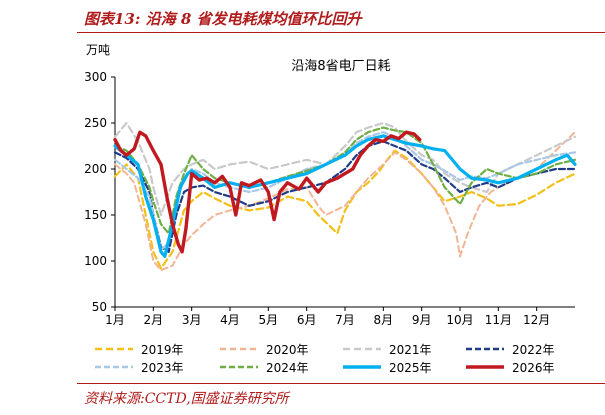 Image resolution: width=605 pixels, height=415 pixels. Describe the element at coordinates (269, 320) in the screenshot. I see `x-tick-label: 5月` at that location.